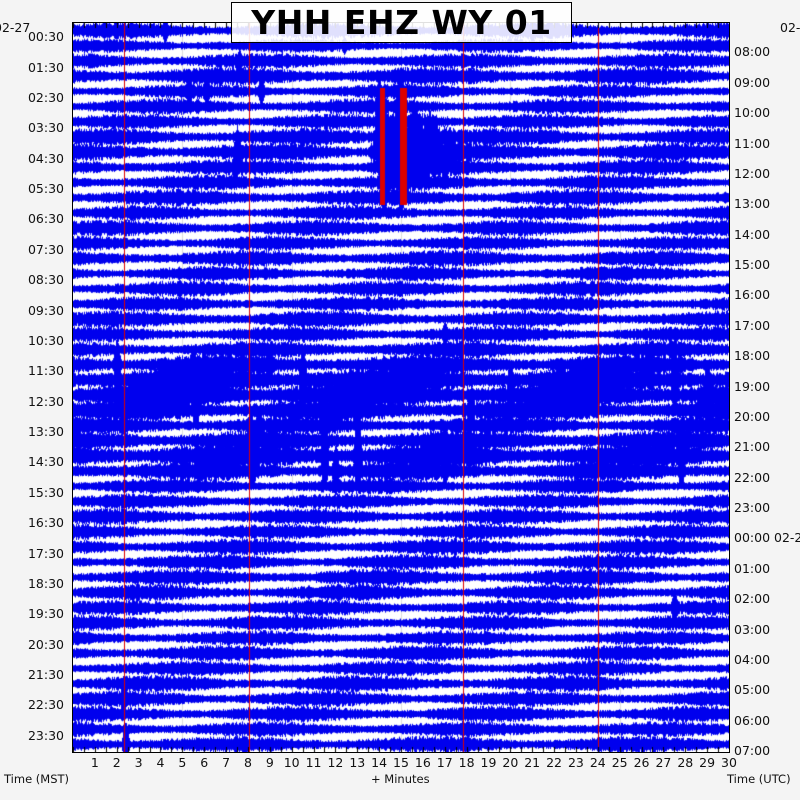 This screenshot has height=800, width=800. What do you see at coordinates (752, 52) in the screenshot?
I see `right-time-tick: 08:00` at bounding box center [752, 52].